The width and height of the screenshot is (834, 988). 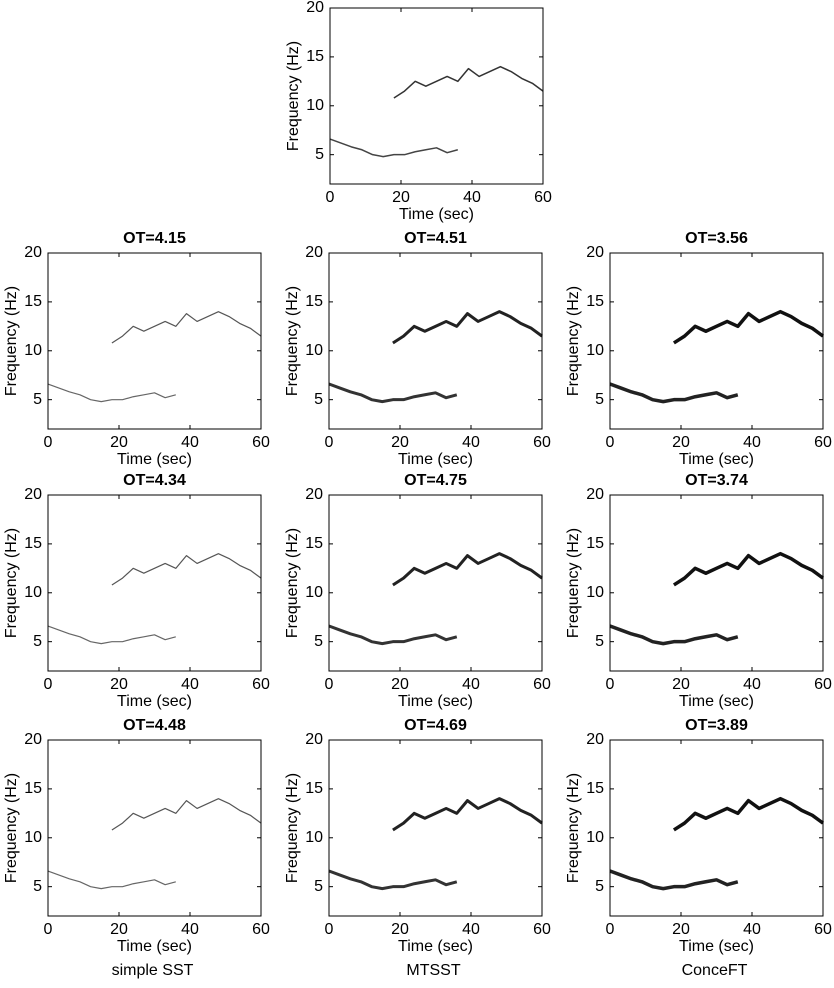 I want to click on column-label: MTSST, so click(x=433, y=970).